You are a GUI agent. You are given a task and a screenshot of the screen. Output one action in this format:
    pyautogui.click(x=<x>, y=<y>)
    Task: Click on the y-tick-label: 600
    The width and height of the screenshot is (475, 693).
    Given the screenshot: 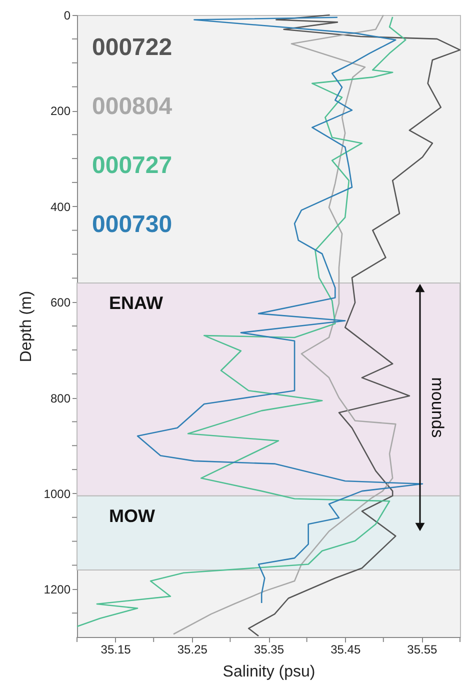 What is the action you would take?
    pyautogui.click(x=60, y=303)
    